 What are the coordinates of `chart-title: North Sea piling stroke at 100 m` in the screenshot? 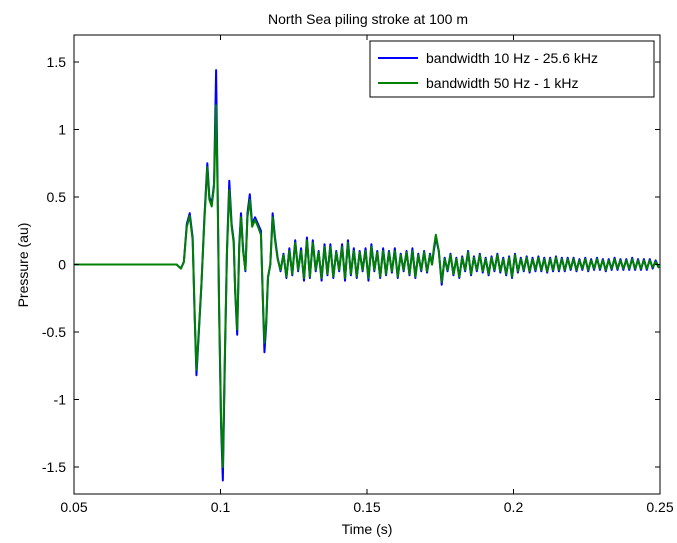 It's located at (368, 19).